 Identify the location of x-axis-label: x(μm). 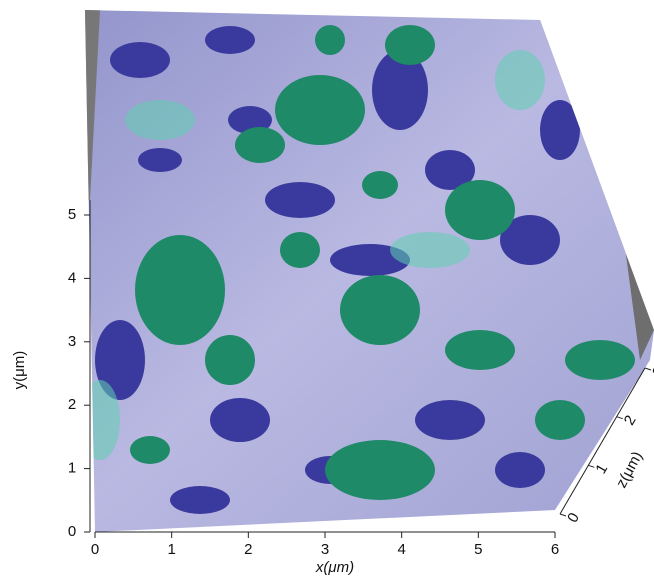
(334, 567).